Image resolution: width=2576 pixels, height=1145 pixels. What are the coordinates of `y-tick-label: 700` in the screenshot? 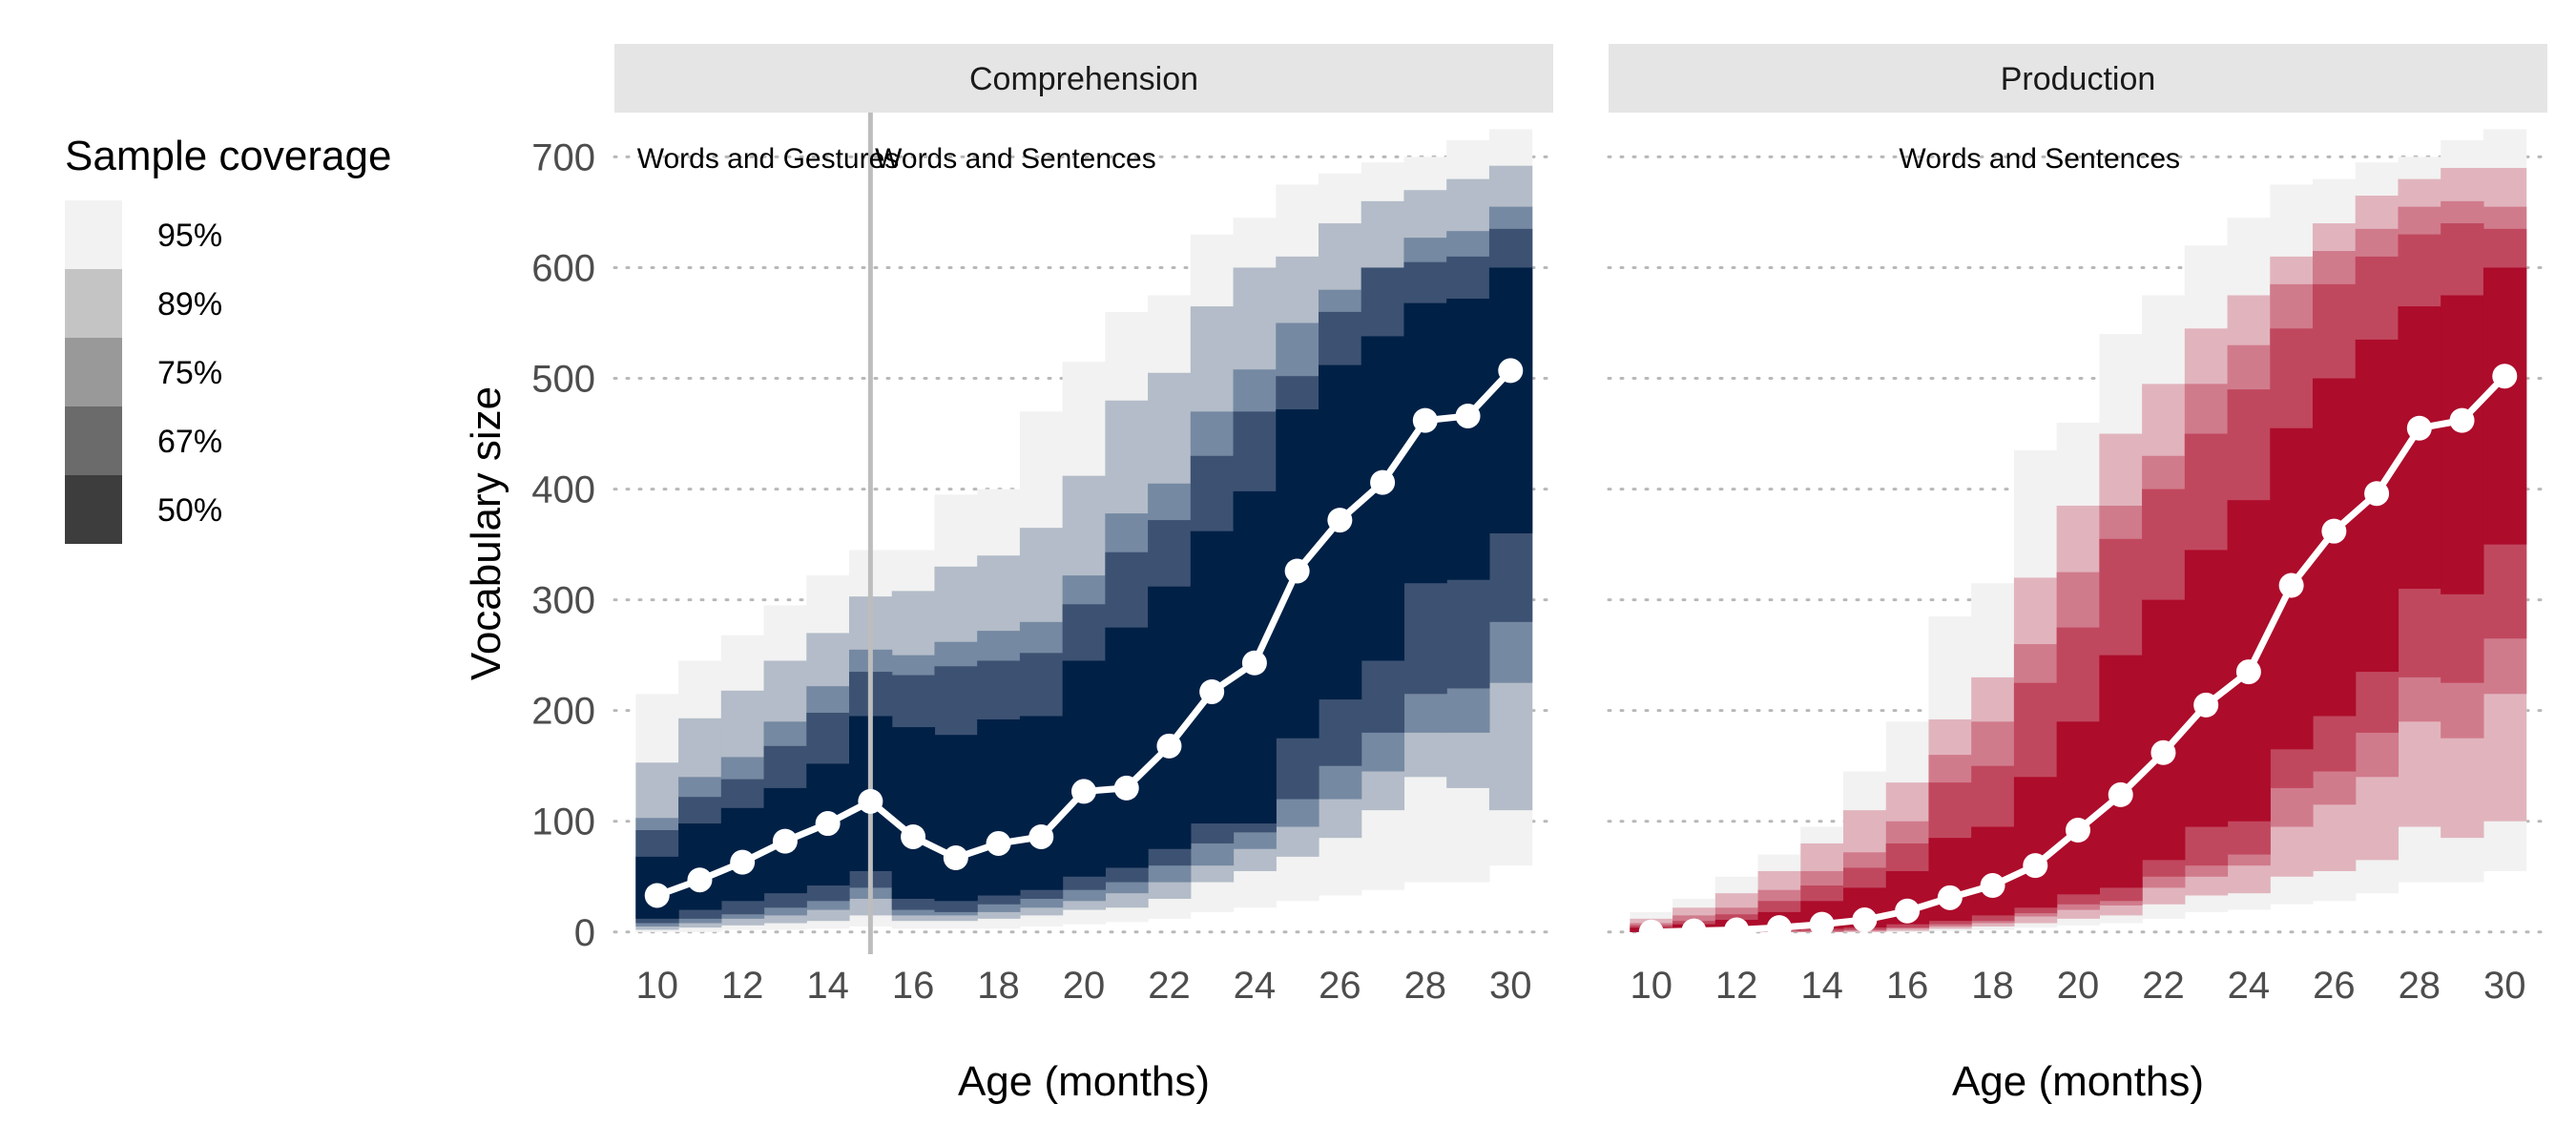 It's located at (563, 157).